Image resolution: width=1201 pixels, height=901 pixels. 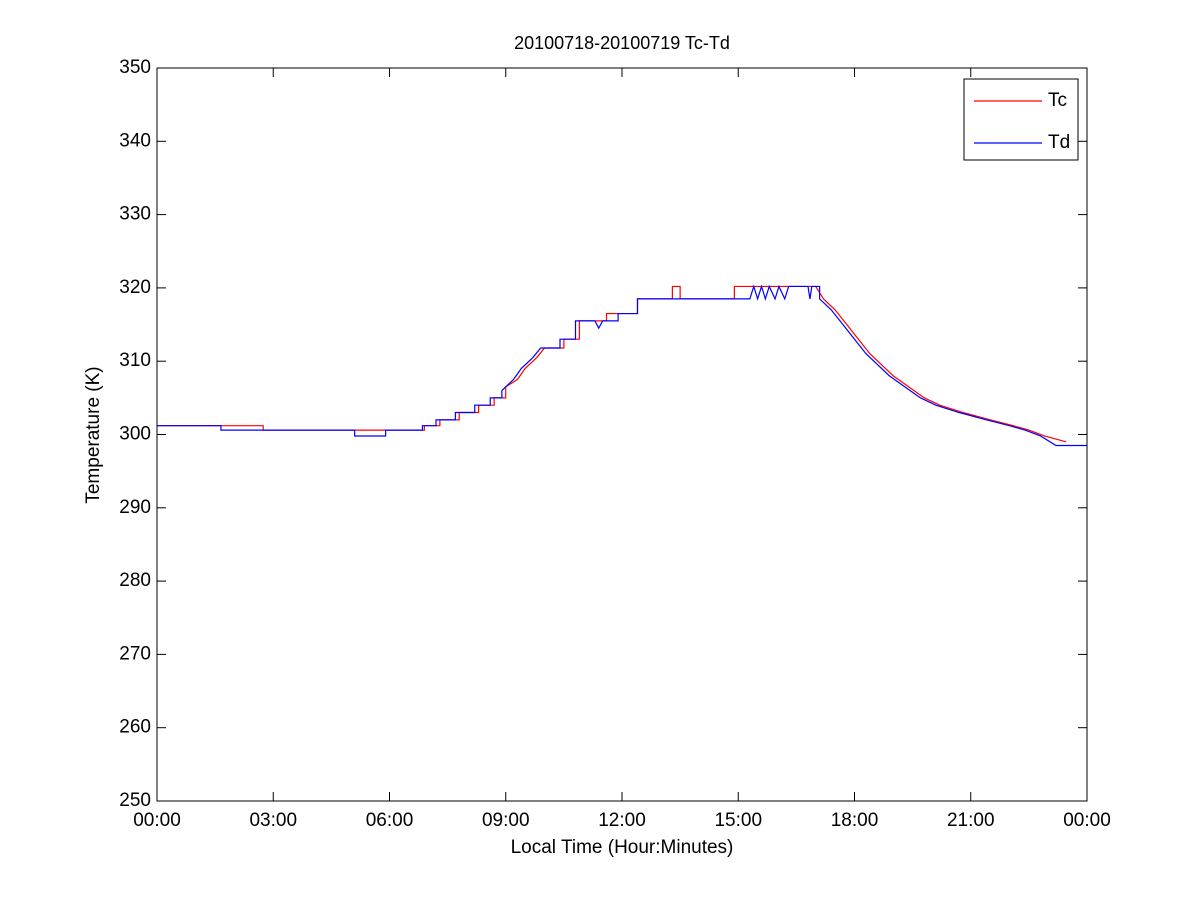 What do you see at coordinates (273, 820) in the screenshot?
I see `x-tick-label: 03:00` at bounding box center [273, 820].